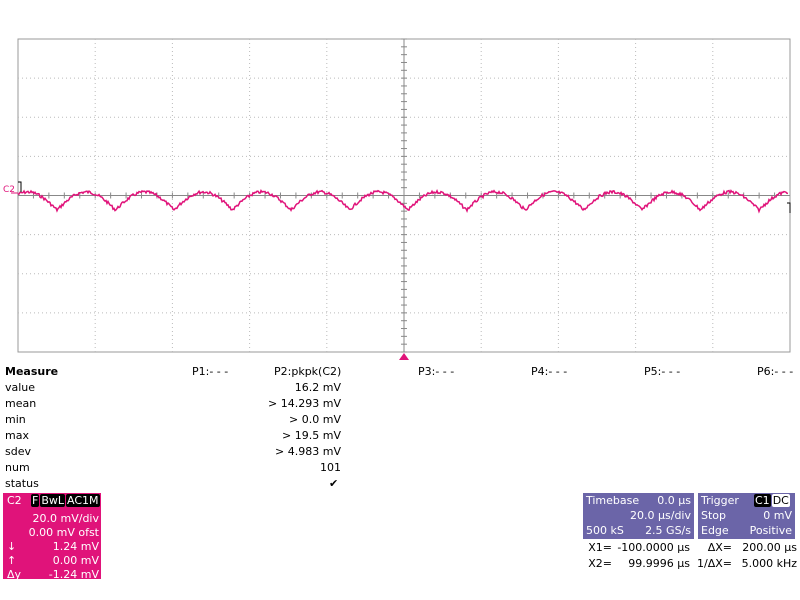 The width and height of the screenshot is (800, 600). What do you see at coordinates (403, 201) in the screenshot?
I see `waveform` at bounding box center [403, 201].